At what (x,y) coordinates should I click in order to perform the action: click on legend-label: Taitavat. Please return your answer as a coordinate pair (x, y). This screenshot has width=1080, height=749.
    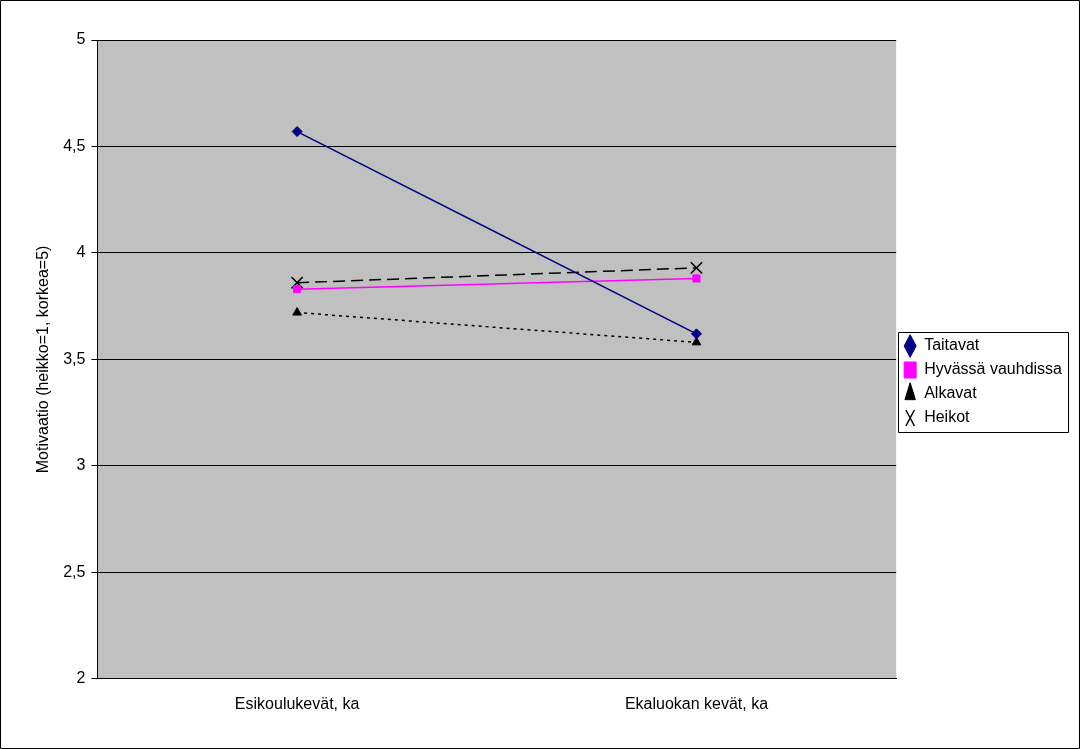
    Looking at the image, I should click on (952, 345).